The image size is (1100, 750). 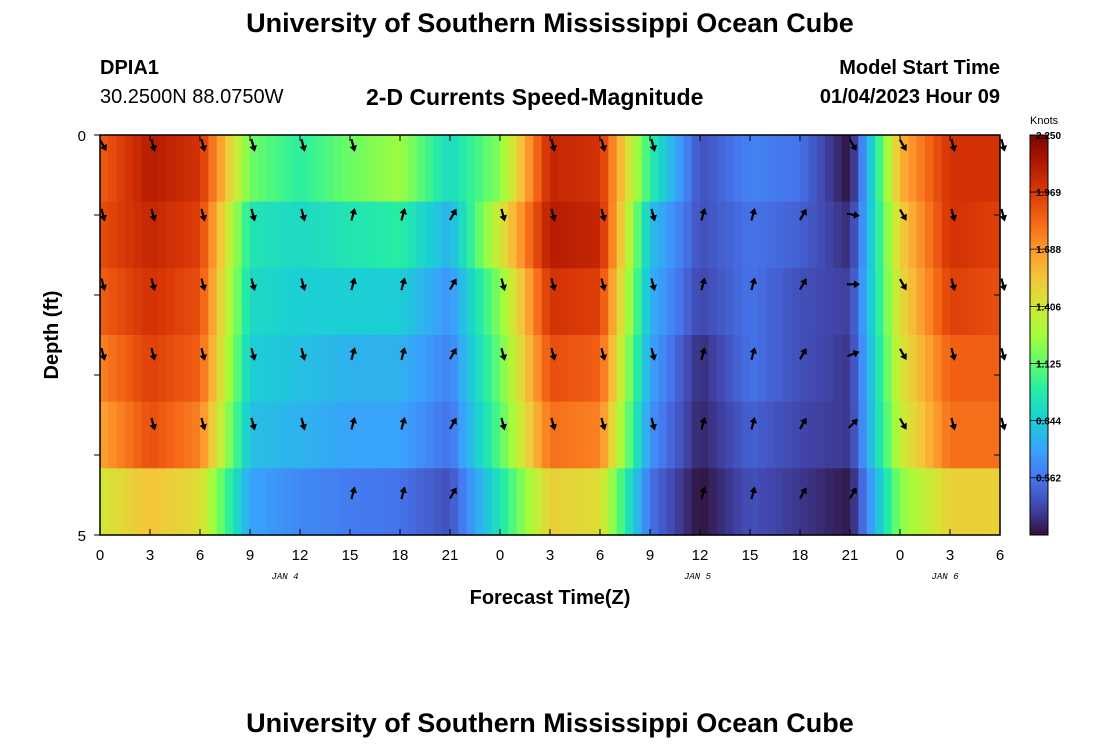 What do you see at coordinates (150, 555) in the screenshot?
I see `x-tick-label: 3` at bounding box center [150, 555].